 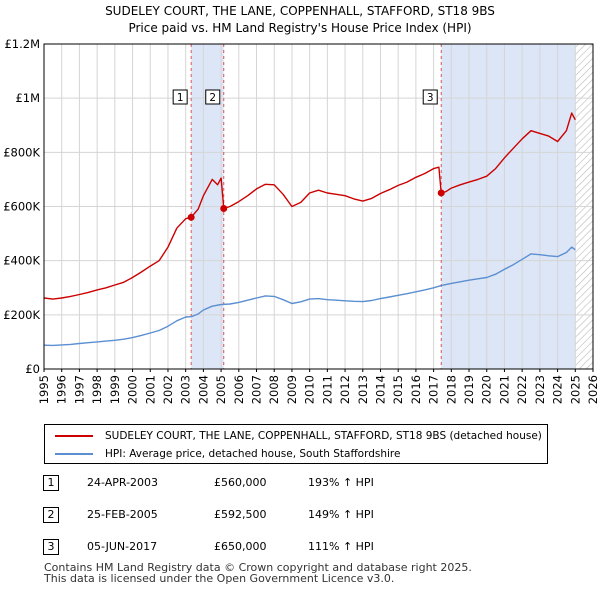 I want to click on x-tick-label: 2023, so click(x=540, y=389).